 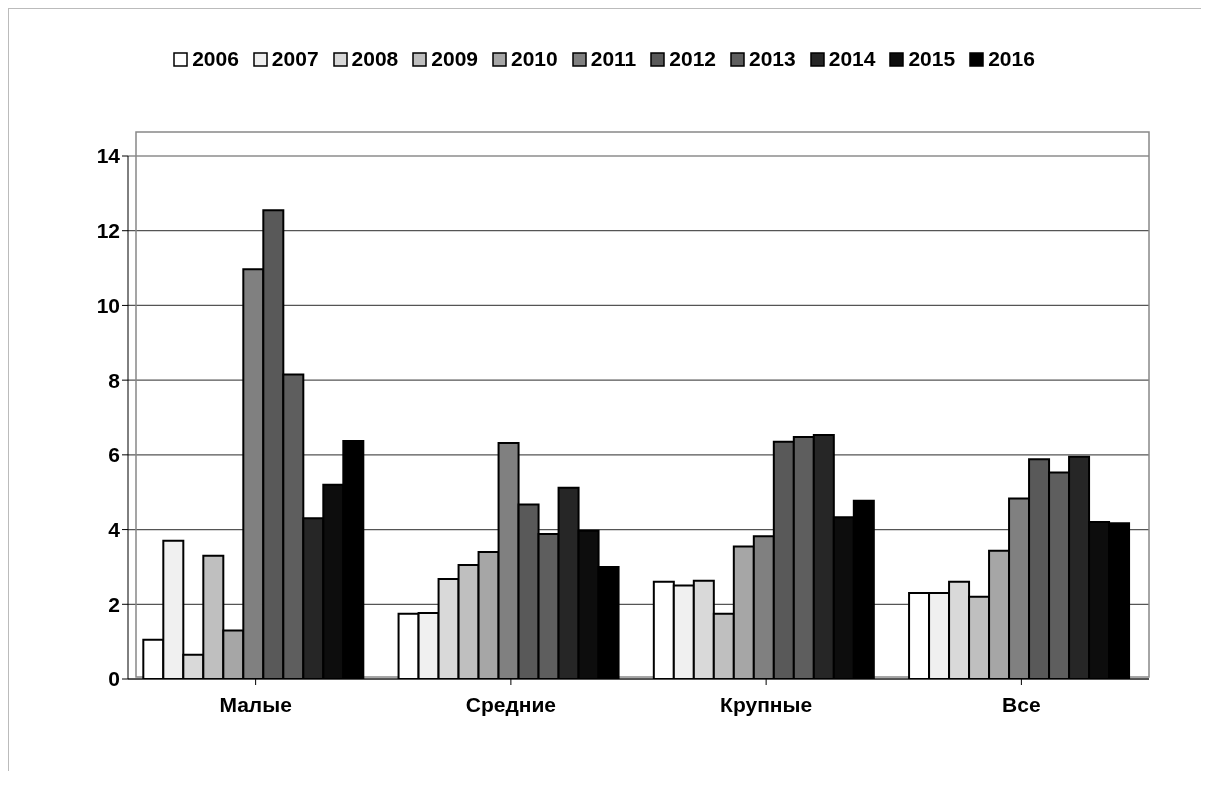 I want to click on legend-label: 2011, so click(x=613, y=59).